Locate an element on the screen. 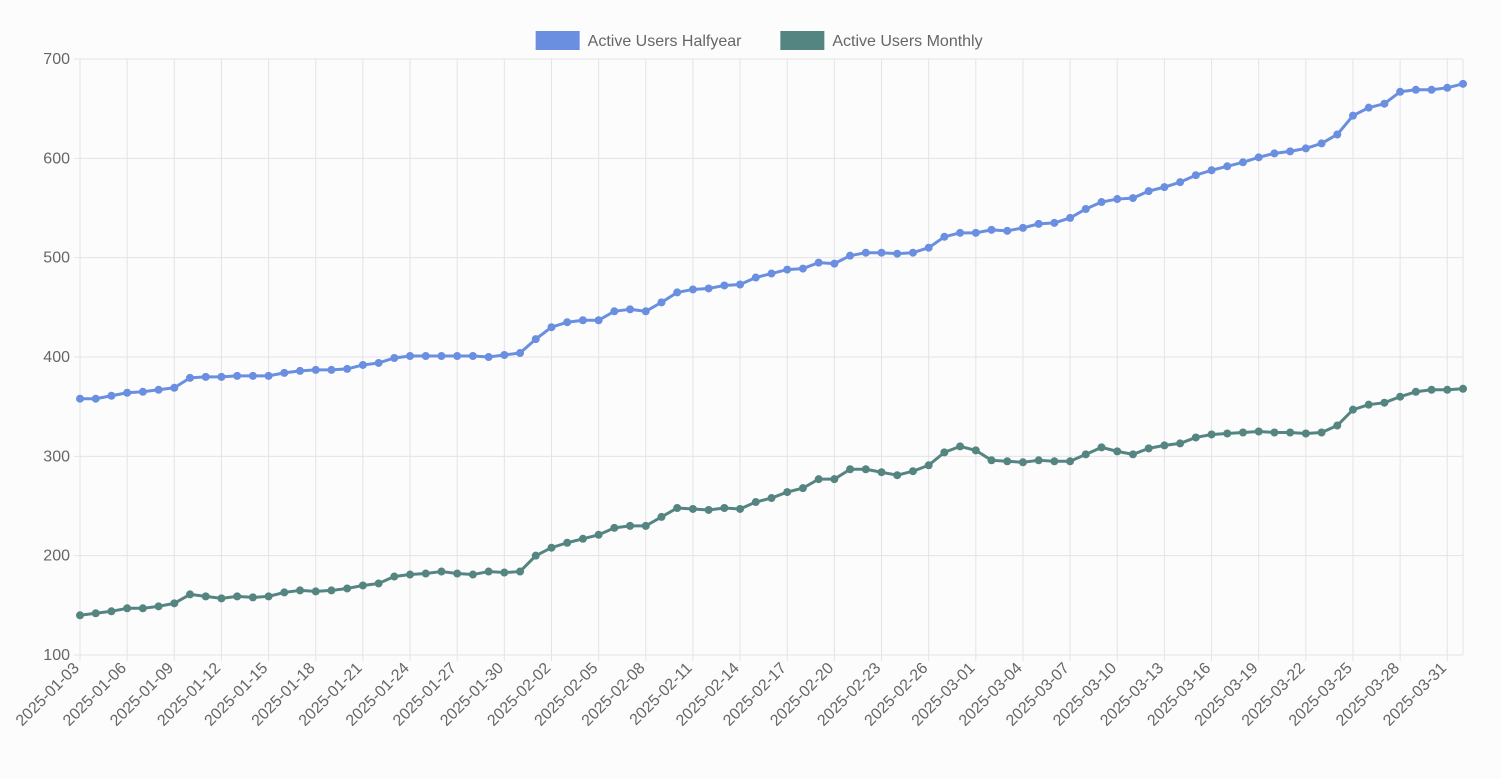 This screenshot has height=779, width=1502. legend-item: Active Users Monthly is located at coordinates (881, 40).